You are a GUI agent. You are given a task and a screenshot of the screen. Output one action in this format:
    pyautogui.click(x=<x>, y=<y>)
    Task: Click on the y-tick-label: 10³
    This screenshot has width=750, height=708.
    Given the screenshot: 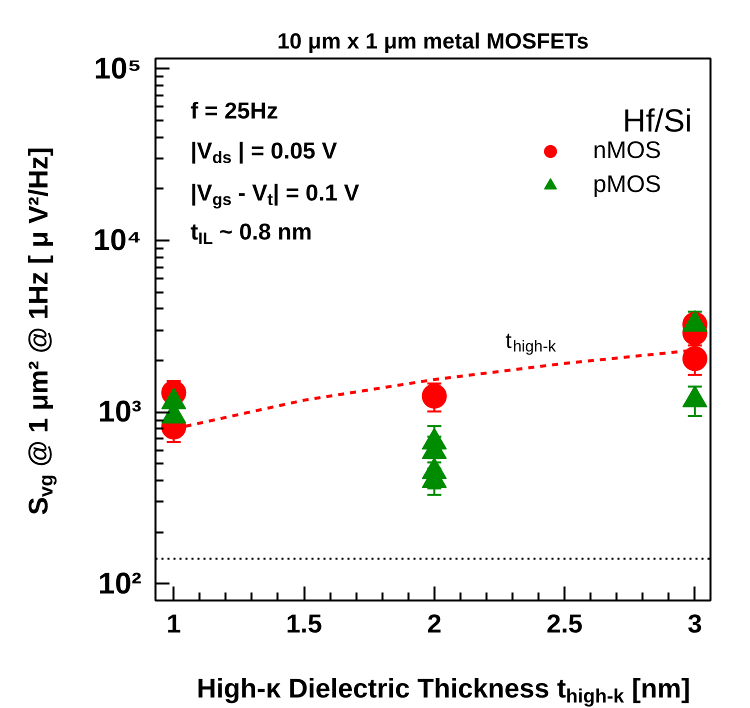 What is the action you would take?
    pyautogui.click(x=120, y=412)
    